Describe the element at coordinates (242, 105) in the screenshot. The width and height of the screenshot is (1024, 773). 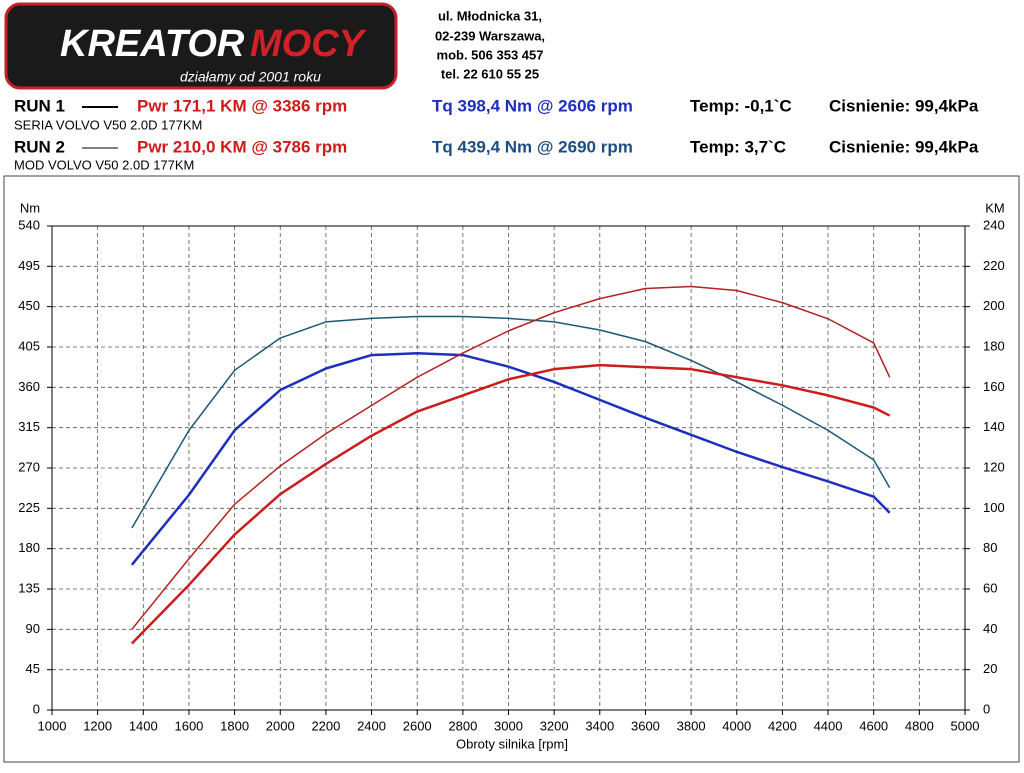
I see `run-power: Pwr 171,1 KM @ 3386 rpm` at that location.